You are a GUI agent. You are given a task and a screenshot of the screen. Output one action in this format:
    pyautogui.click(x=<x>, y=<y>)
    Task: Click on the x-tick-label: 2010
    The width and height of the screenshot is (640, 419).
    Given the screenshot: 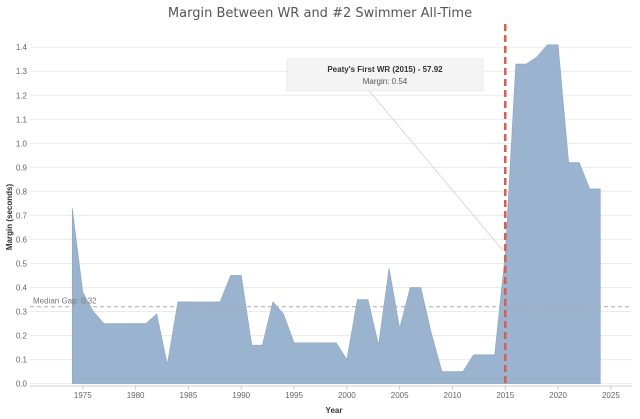 What is the action you would take?
    pyautogui.click(x=453, y=395)
    